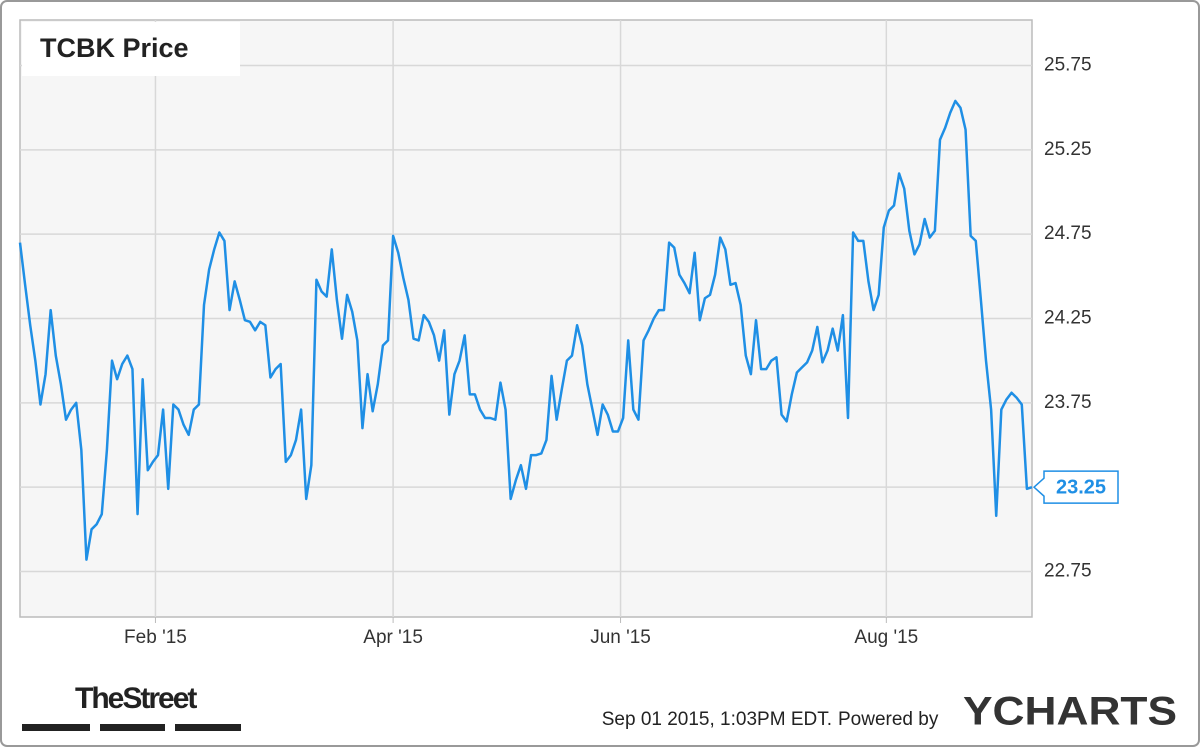 The width and height of the screenshot is (1200, 747). I want to click on y-tick-label: 22.75, so click(1068, 570).